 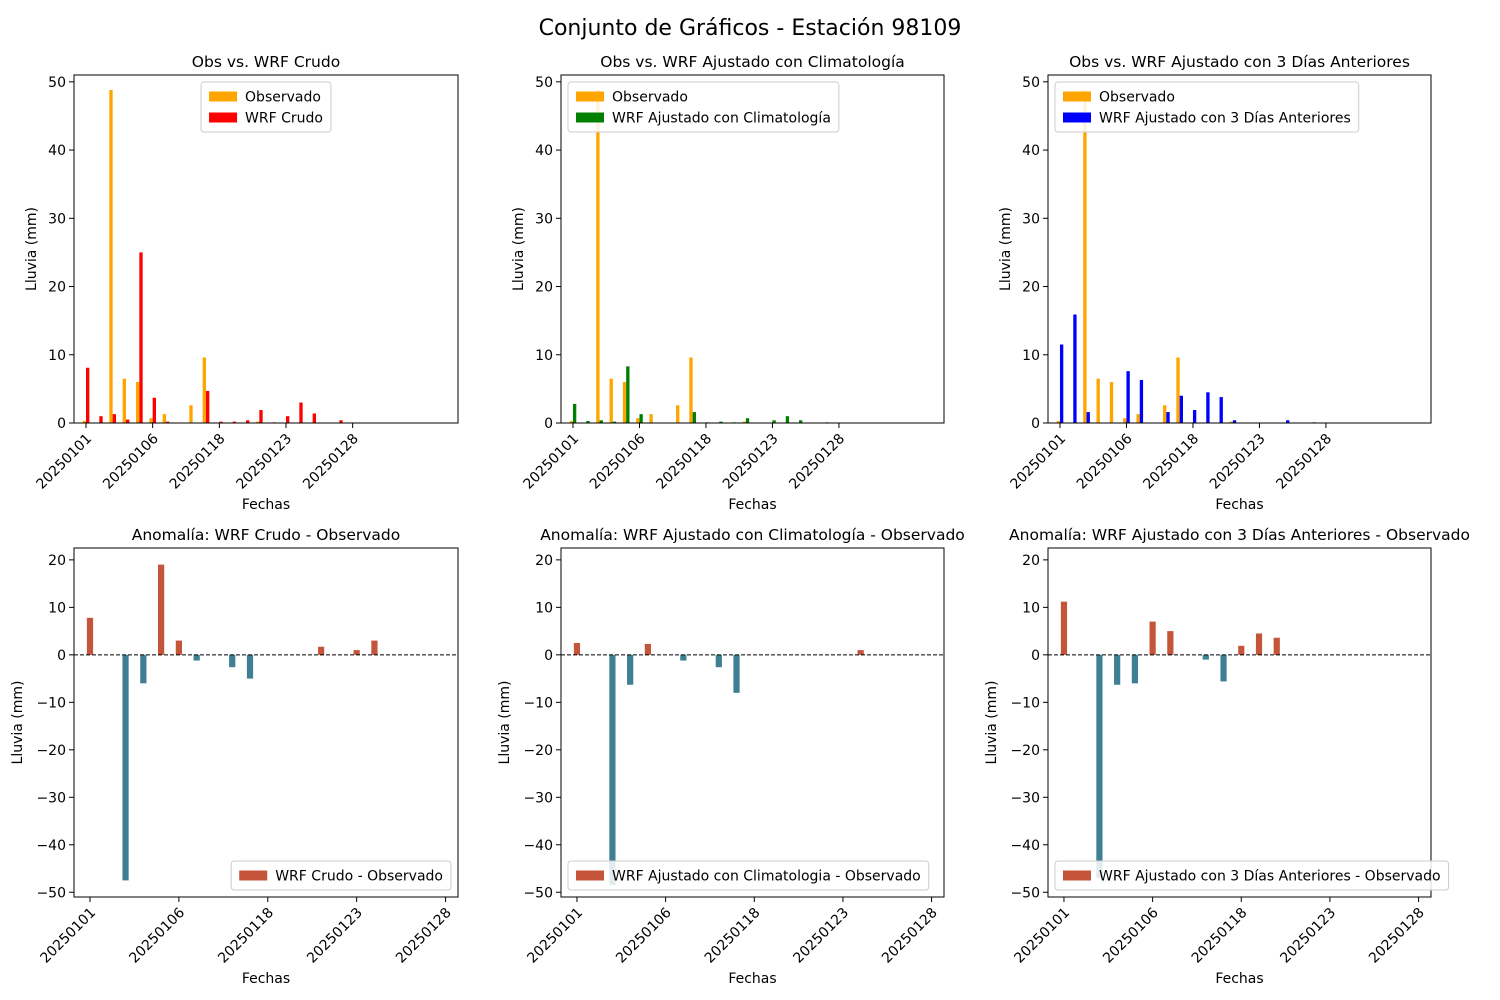 What do you see at coordinates (752, 62) in the screenshot?
I see `subplot-title: Obs vs. WRF Ajustado con Climatología` at bounding box center [752, 62].